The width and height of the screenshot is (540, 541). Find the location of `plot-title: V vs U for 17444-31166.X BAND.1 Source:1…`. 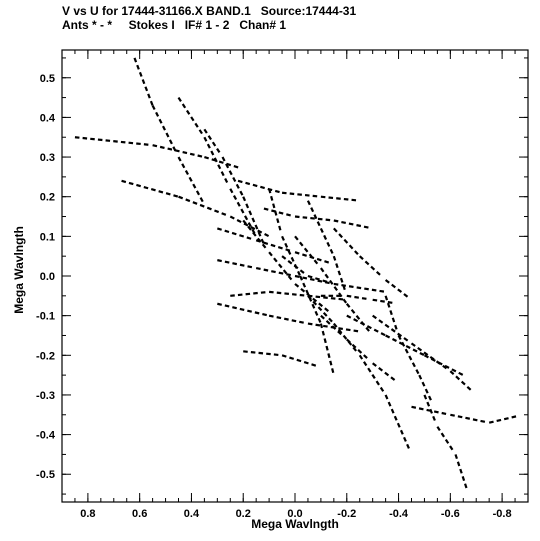

plot-title: V vs U for 17444-31166.X BAND.1 Source:1… is located at coordinates (209, 11).